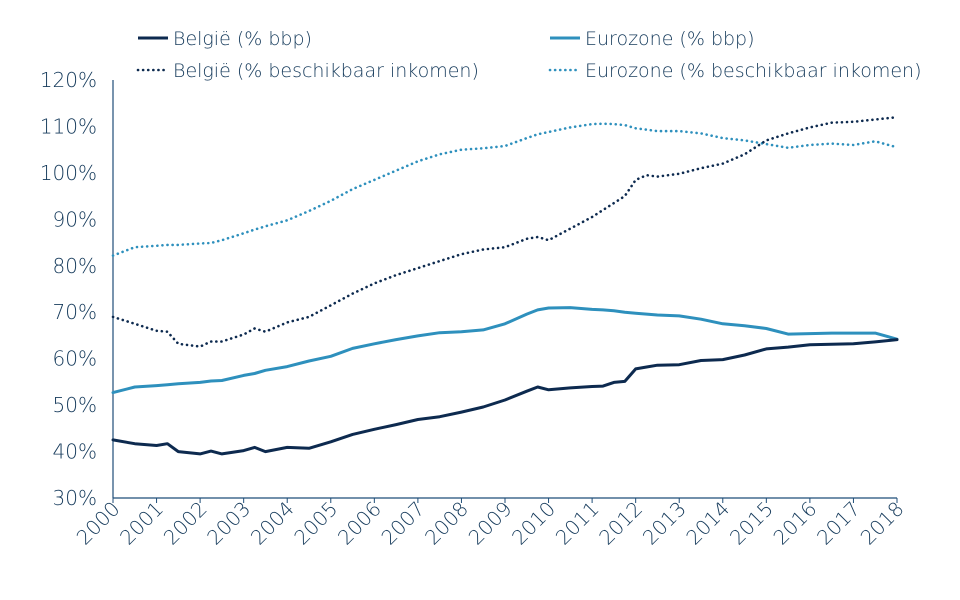 This screenshot has height=600, width=960. Describe the element at coordinates (75, 452) in the screenshot. I see `y-tick-label: 40%` at that location.